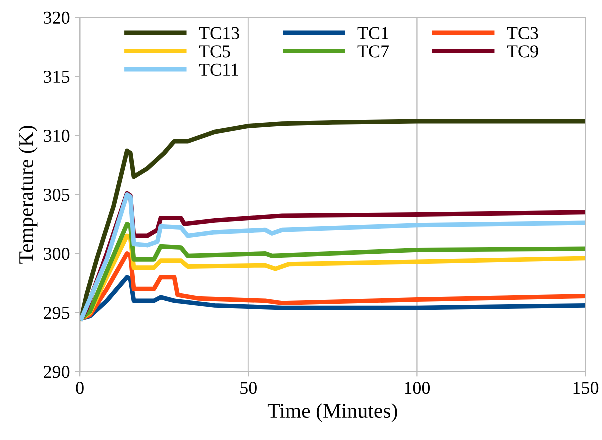 Image resolution: width=602 pixels, height=440 pixels. What do you see at coordinates (248, 388) in the screenshot?
I see `x-tick-label: 50` at bounding box center [248, 388].